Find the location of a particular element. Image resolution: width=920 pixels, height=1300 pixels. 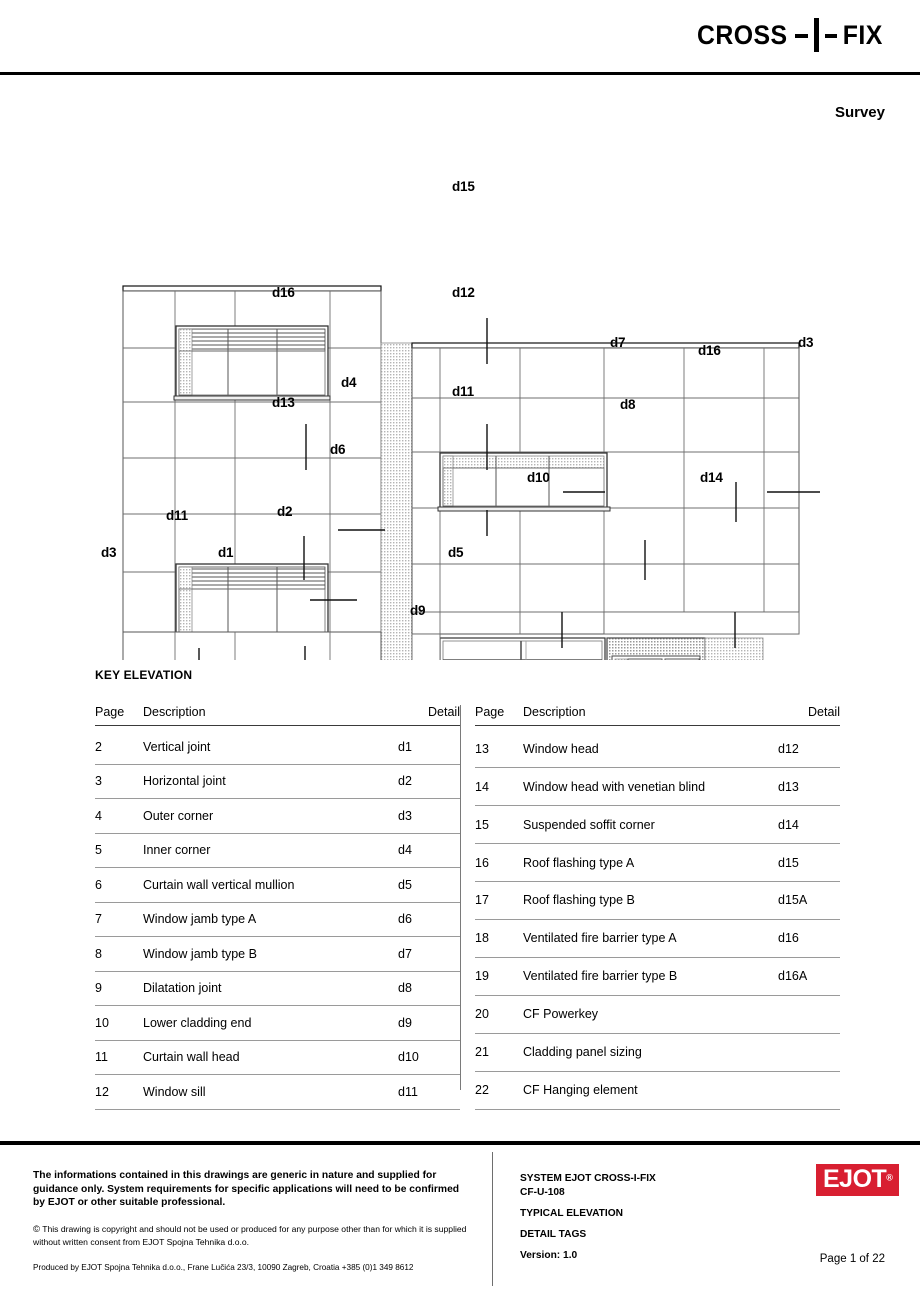

detail-tag-d3-left: d3 is located at coordinates (109, 552).